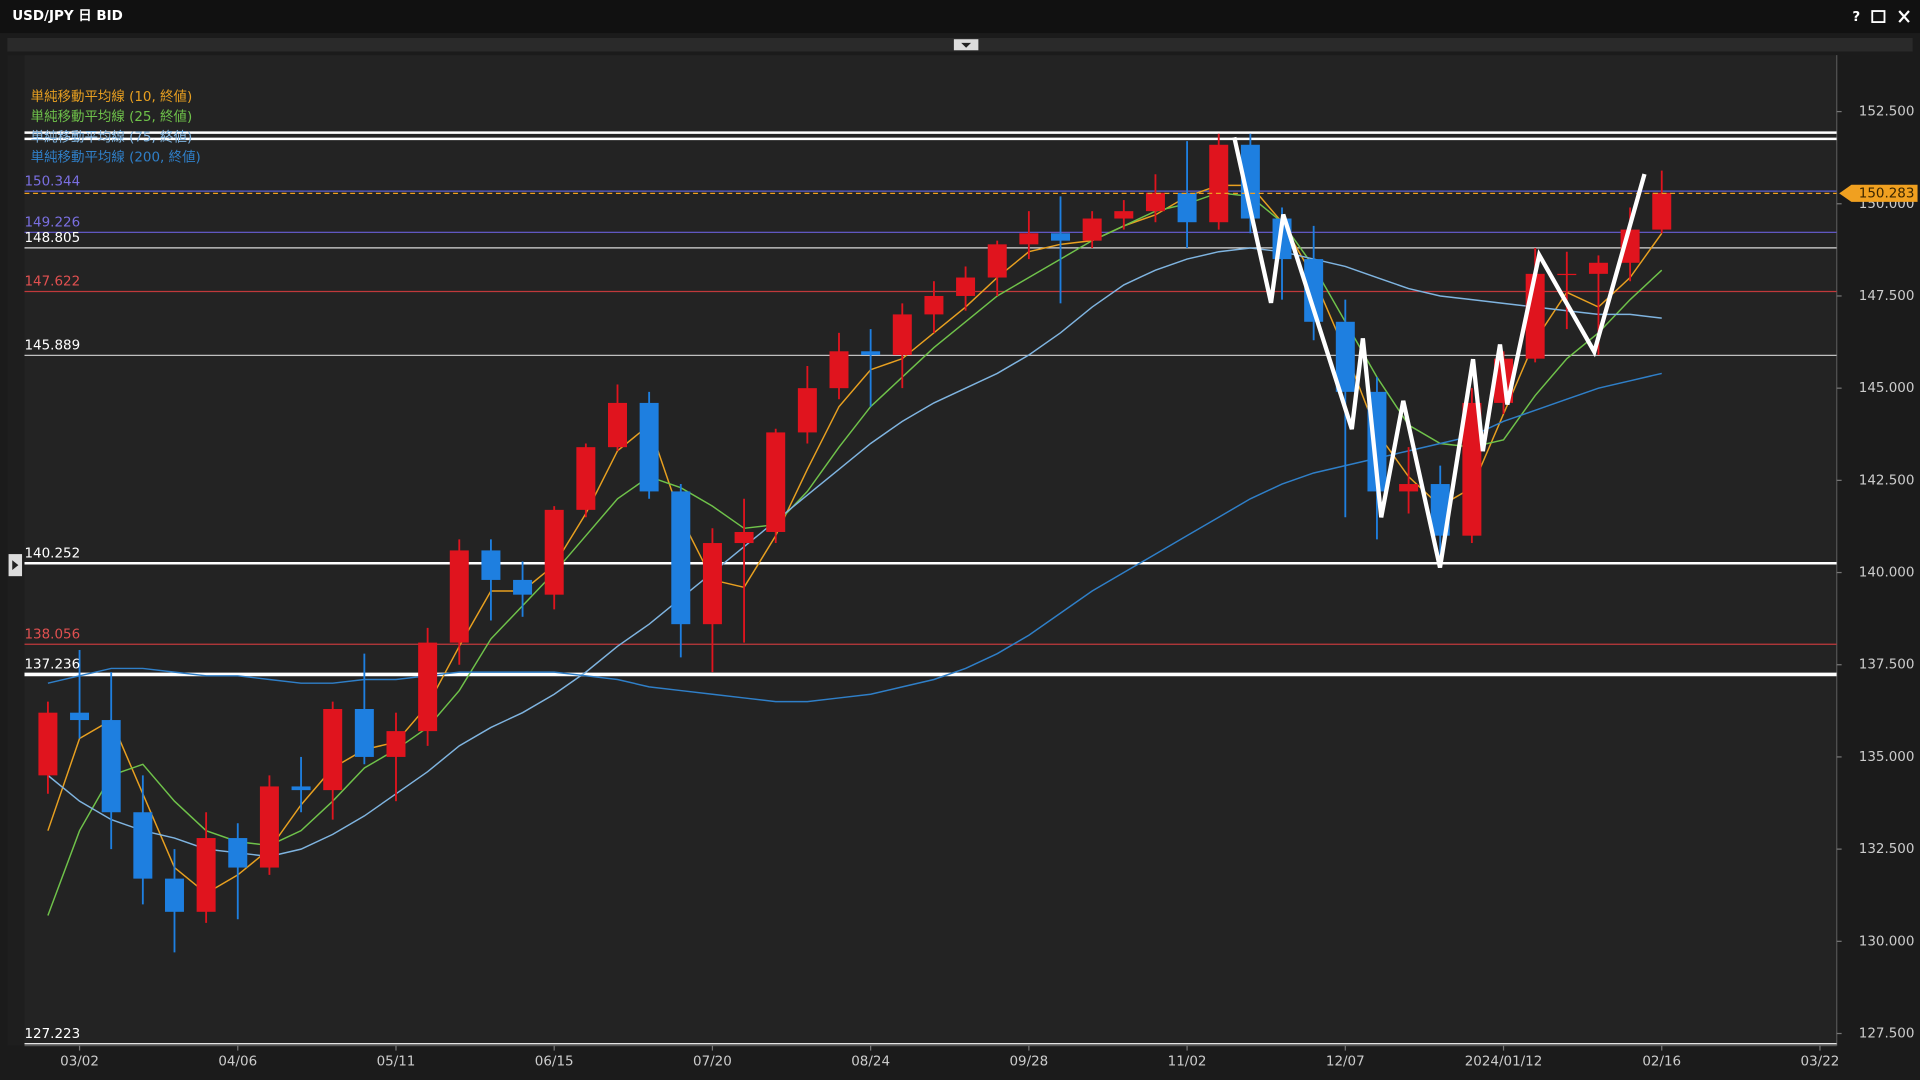  What do you see at coordinates (52, 346) in the screenshot?
I see `level-label: 145.889` at bounding box center [52, 346].